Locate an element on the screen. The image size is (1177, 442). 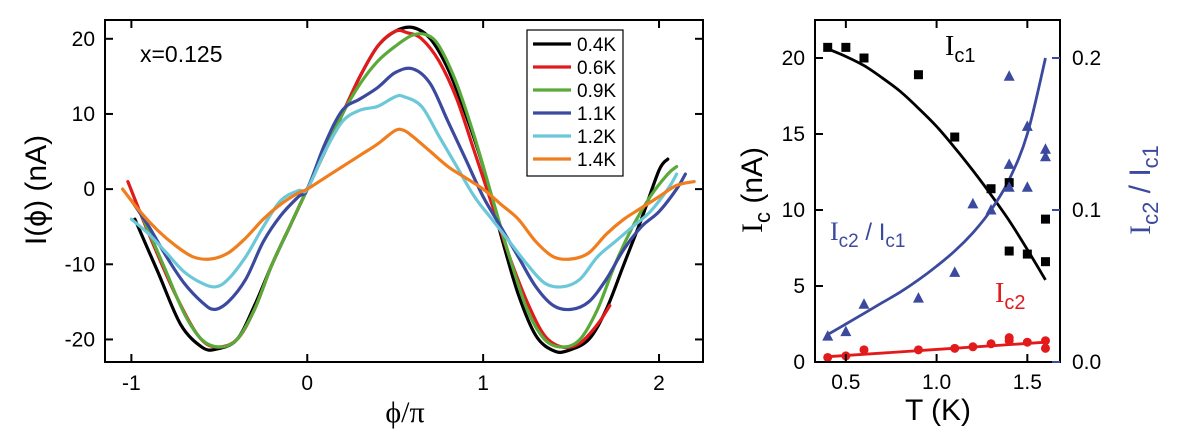
right-secondary-y-tick-label: 0.0 is located at coordinates (1086, 362).